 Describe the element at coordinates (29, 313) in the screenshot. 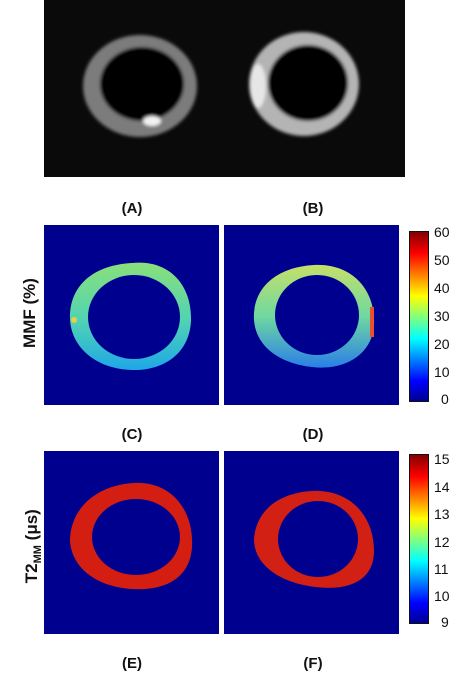

I see `mmf-axis-label: MMF (%)` at that location.